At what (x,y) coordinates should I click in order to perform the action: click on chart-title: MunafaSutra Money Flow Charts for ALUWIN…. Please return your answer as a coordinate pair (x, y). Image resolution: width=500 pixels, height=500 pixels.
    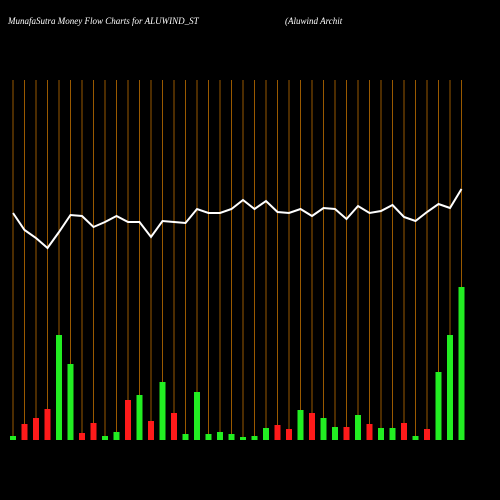
    Looking at the image, I should click on (103, 21).